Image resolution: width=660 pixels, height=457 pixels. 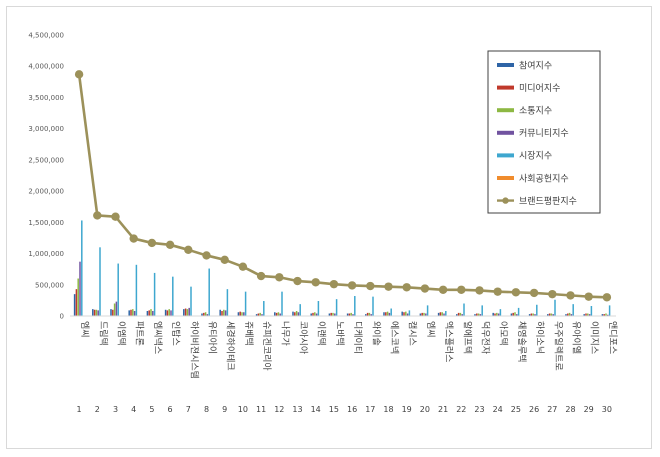 I want to click on category-label: 우주일렉트로, so click(x=557, y=346).